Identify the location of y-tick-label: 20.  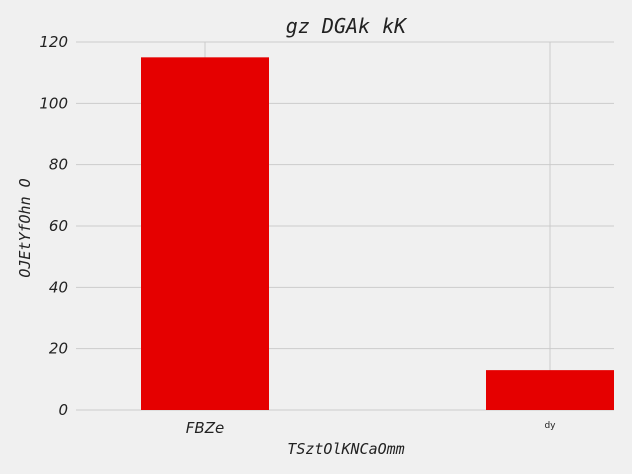
(58, 349).